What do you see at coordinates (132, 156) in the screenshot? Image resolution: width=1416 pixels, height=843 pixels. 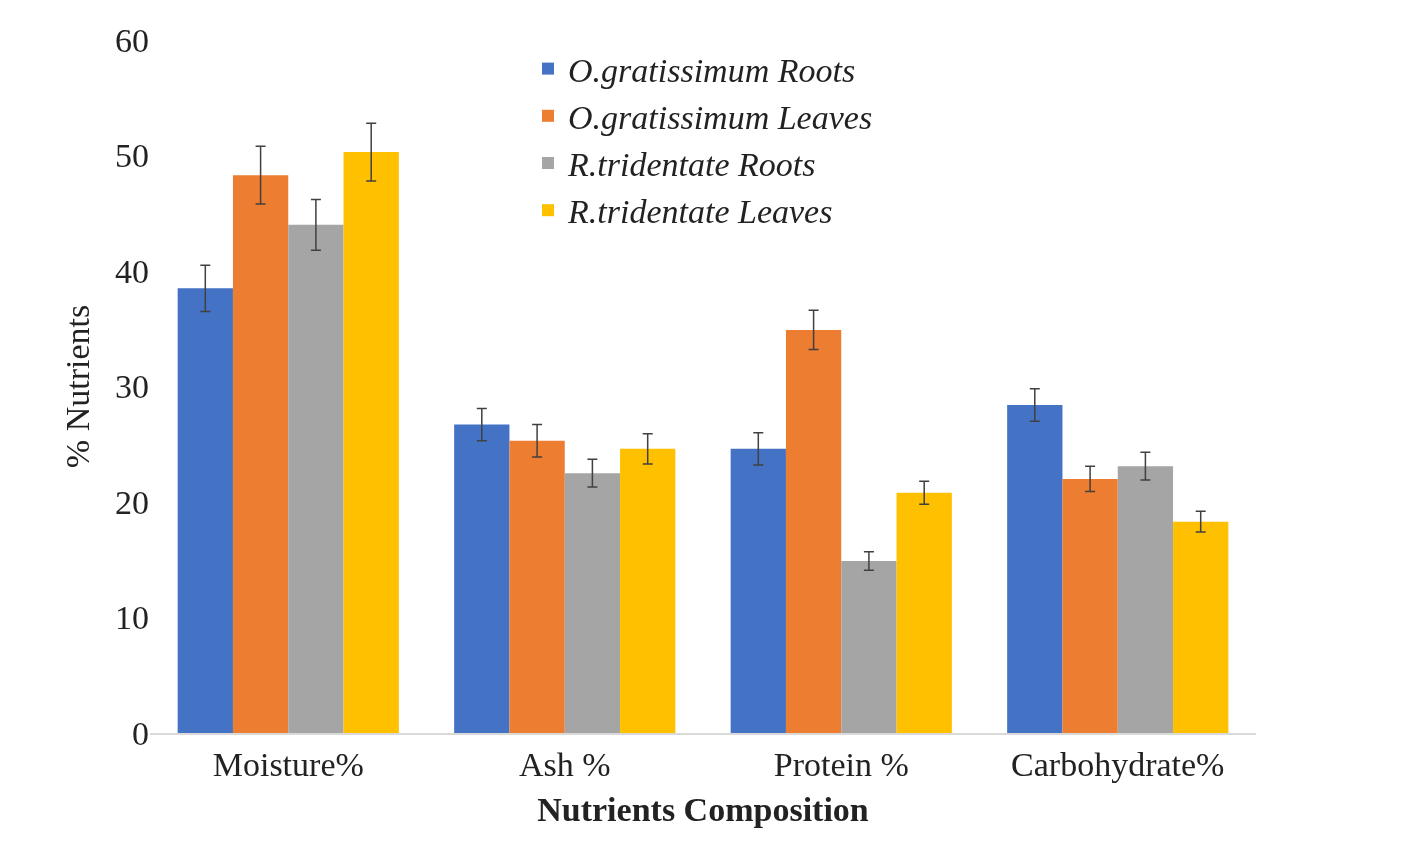 I see `y-tick-label: 50` at bounding box center [132, 156].